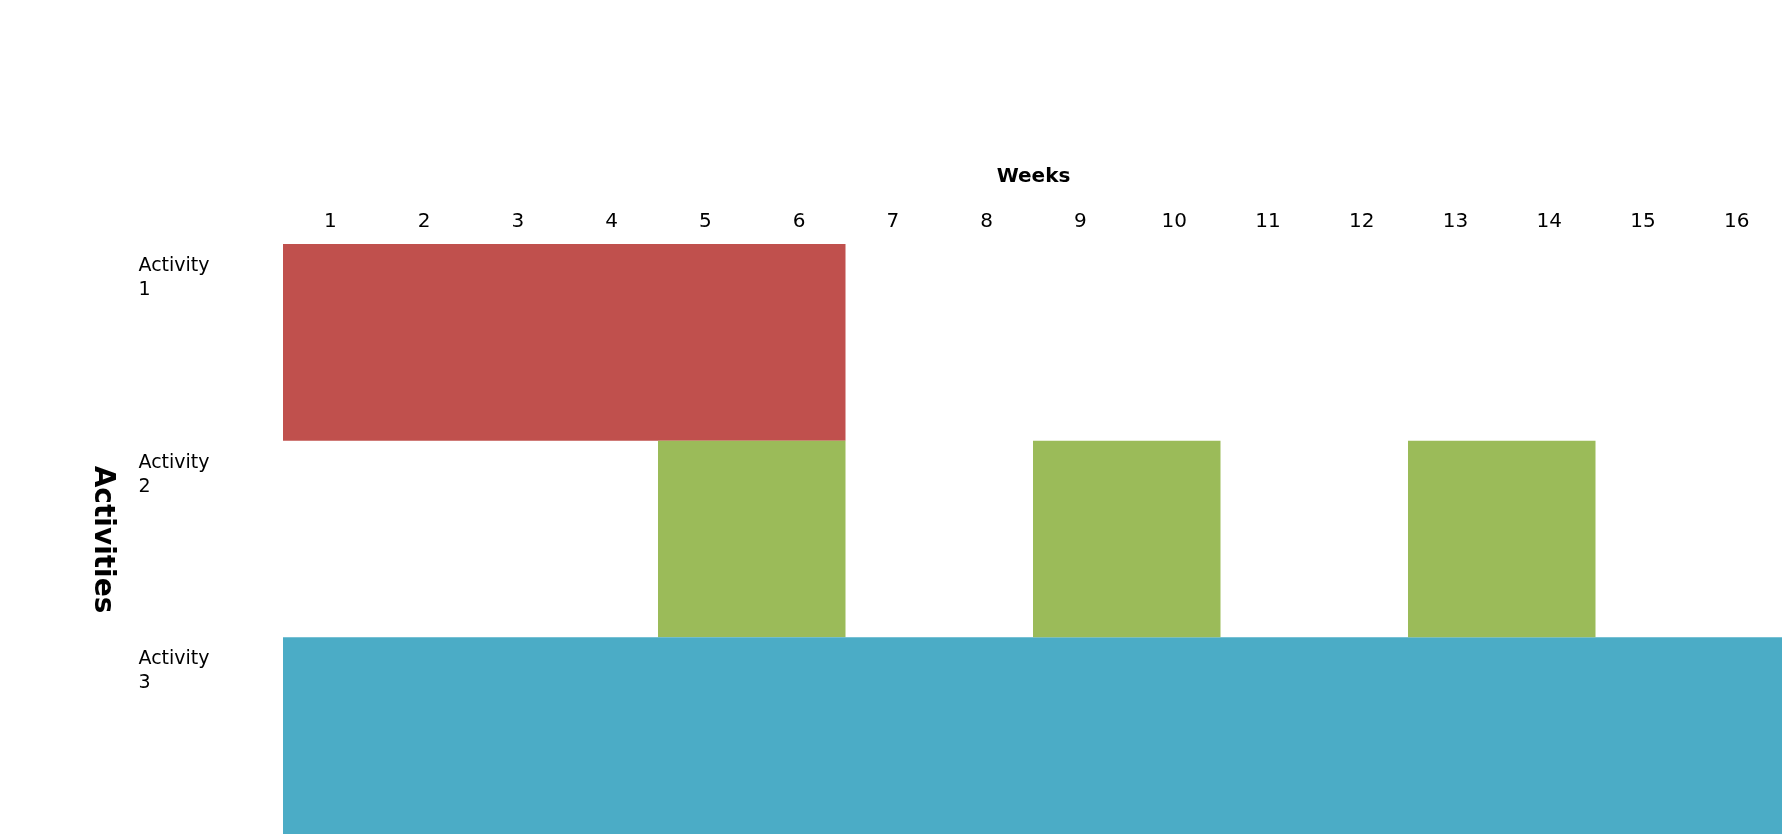 The image size is (1782, 837). I want to click on x-tick-label: 15, so click(1643, 219).